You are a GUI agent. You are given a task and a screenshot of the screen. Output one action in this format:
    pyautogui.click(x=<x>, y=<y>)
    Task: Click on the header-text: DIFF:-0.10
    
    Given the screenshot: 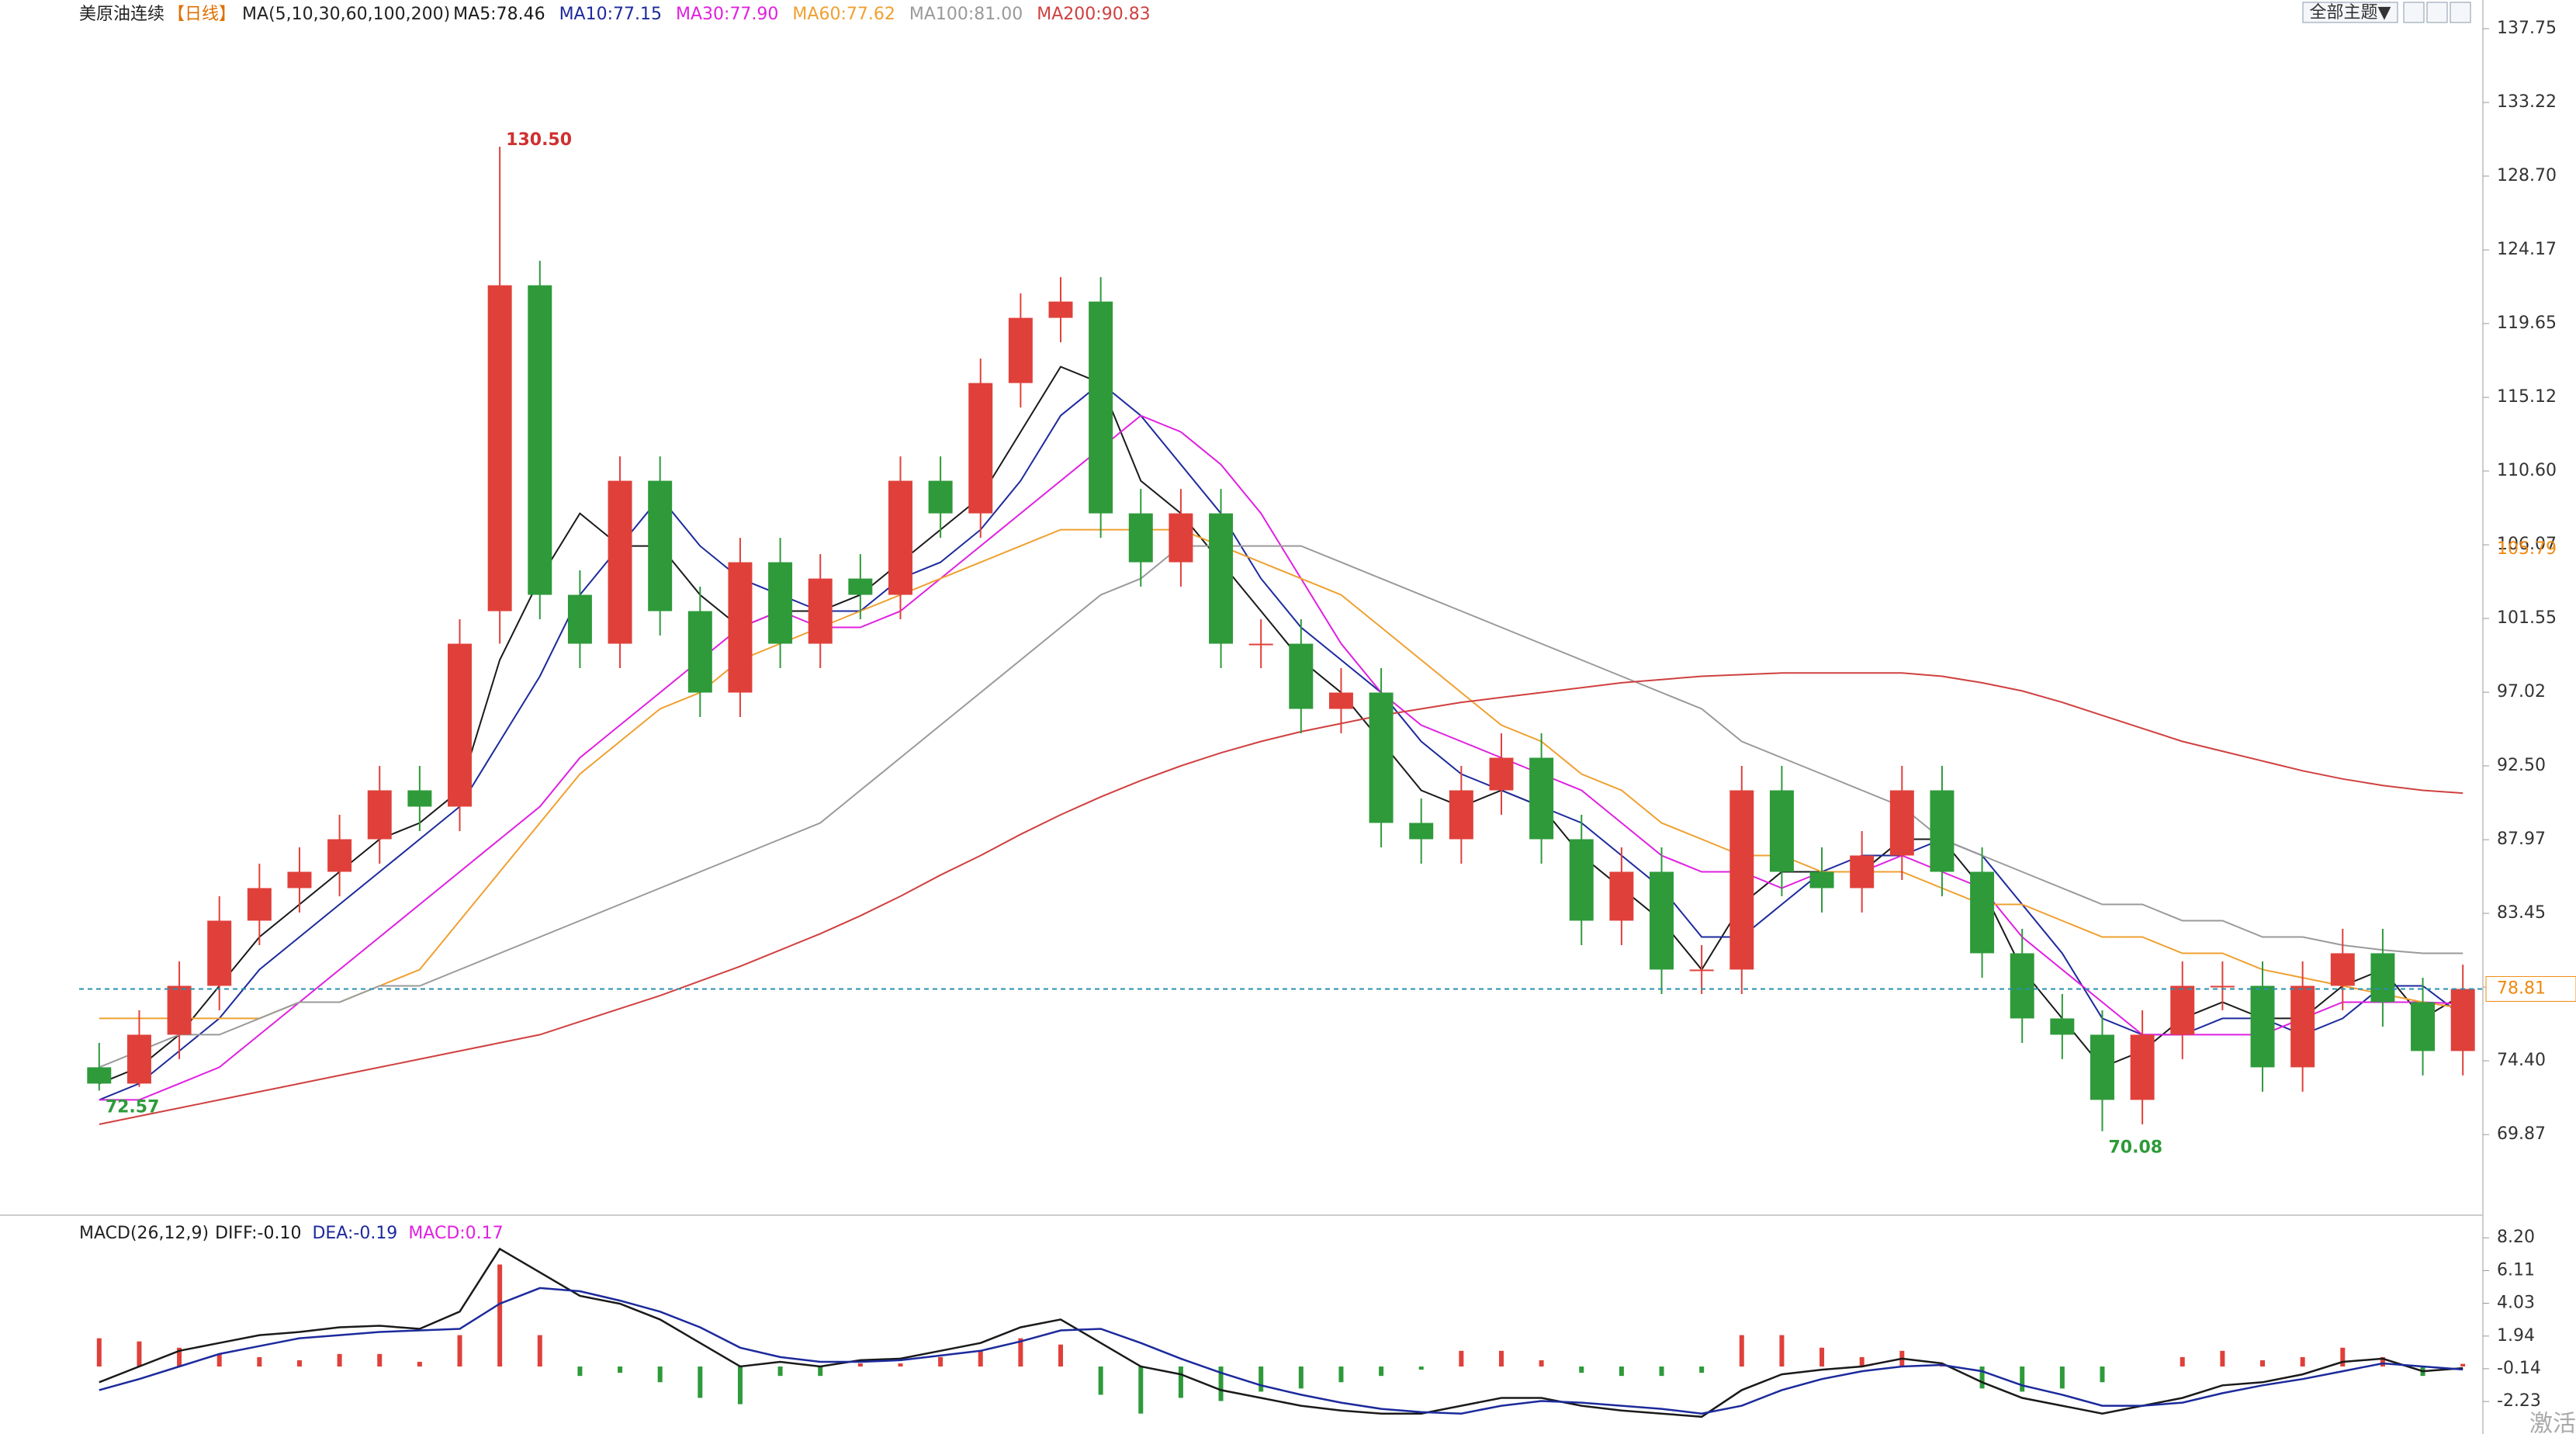 What is the action you would take?
    pyautogui.click(x=258, y=1233)
    